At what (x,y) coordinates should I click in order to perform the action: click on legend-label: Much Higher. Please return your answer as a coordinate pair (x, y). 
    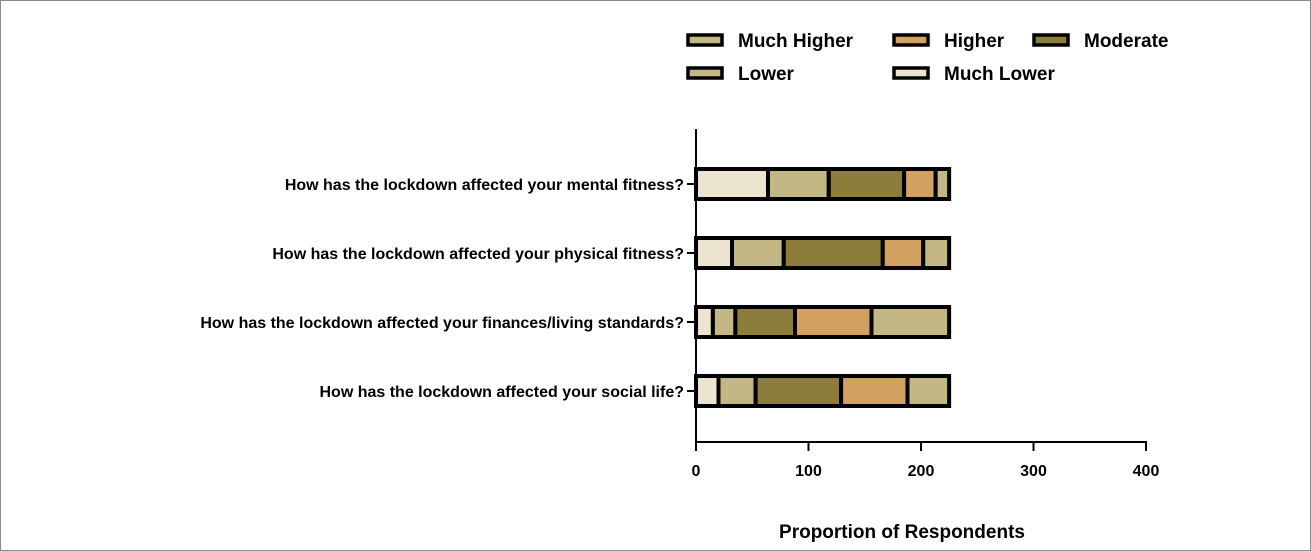
    Looking at the image, I should click on (796, 41).